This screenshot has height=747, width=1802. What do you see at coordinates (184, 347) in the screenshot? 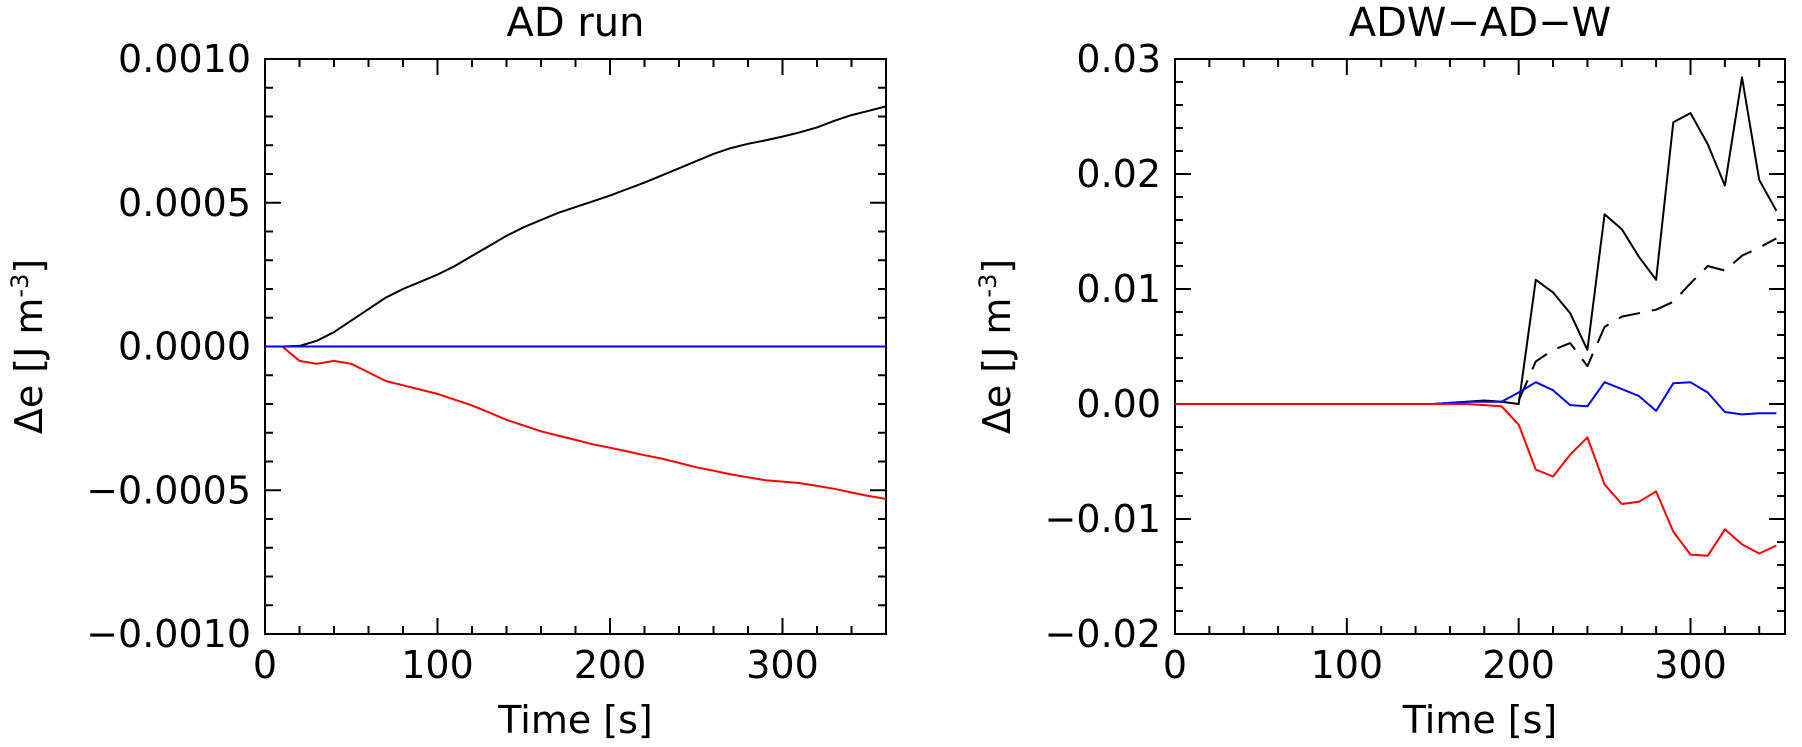
I see `y-tick-label: 0.0000` at bounding box center [184, 347].